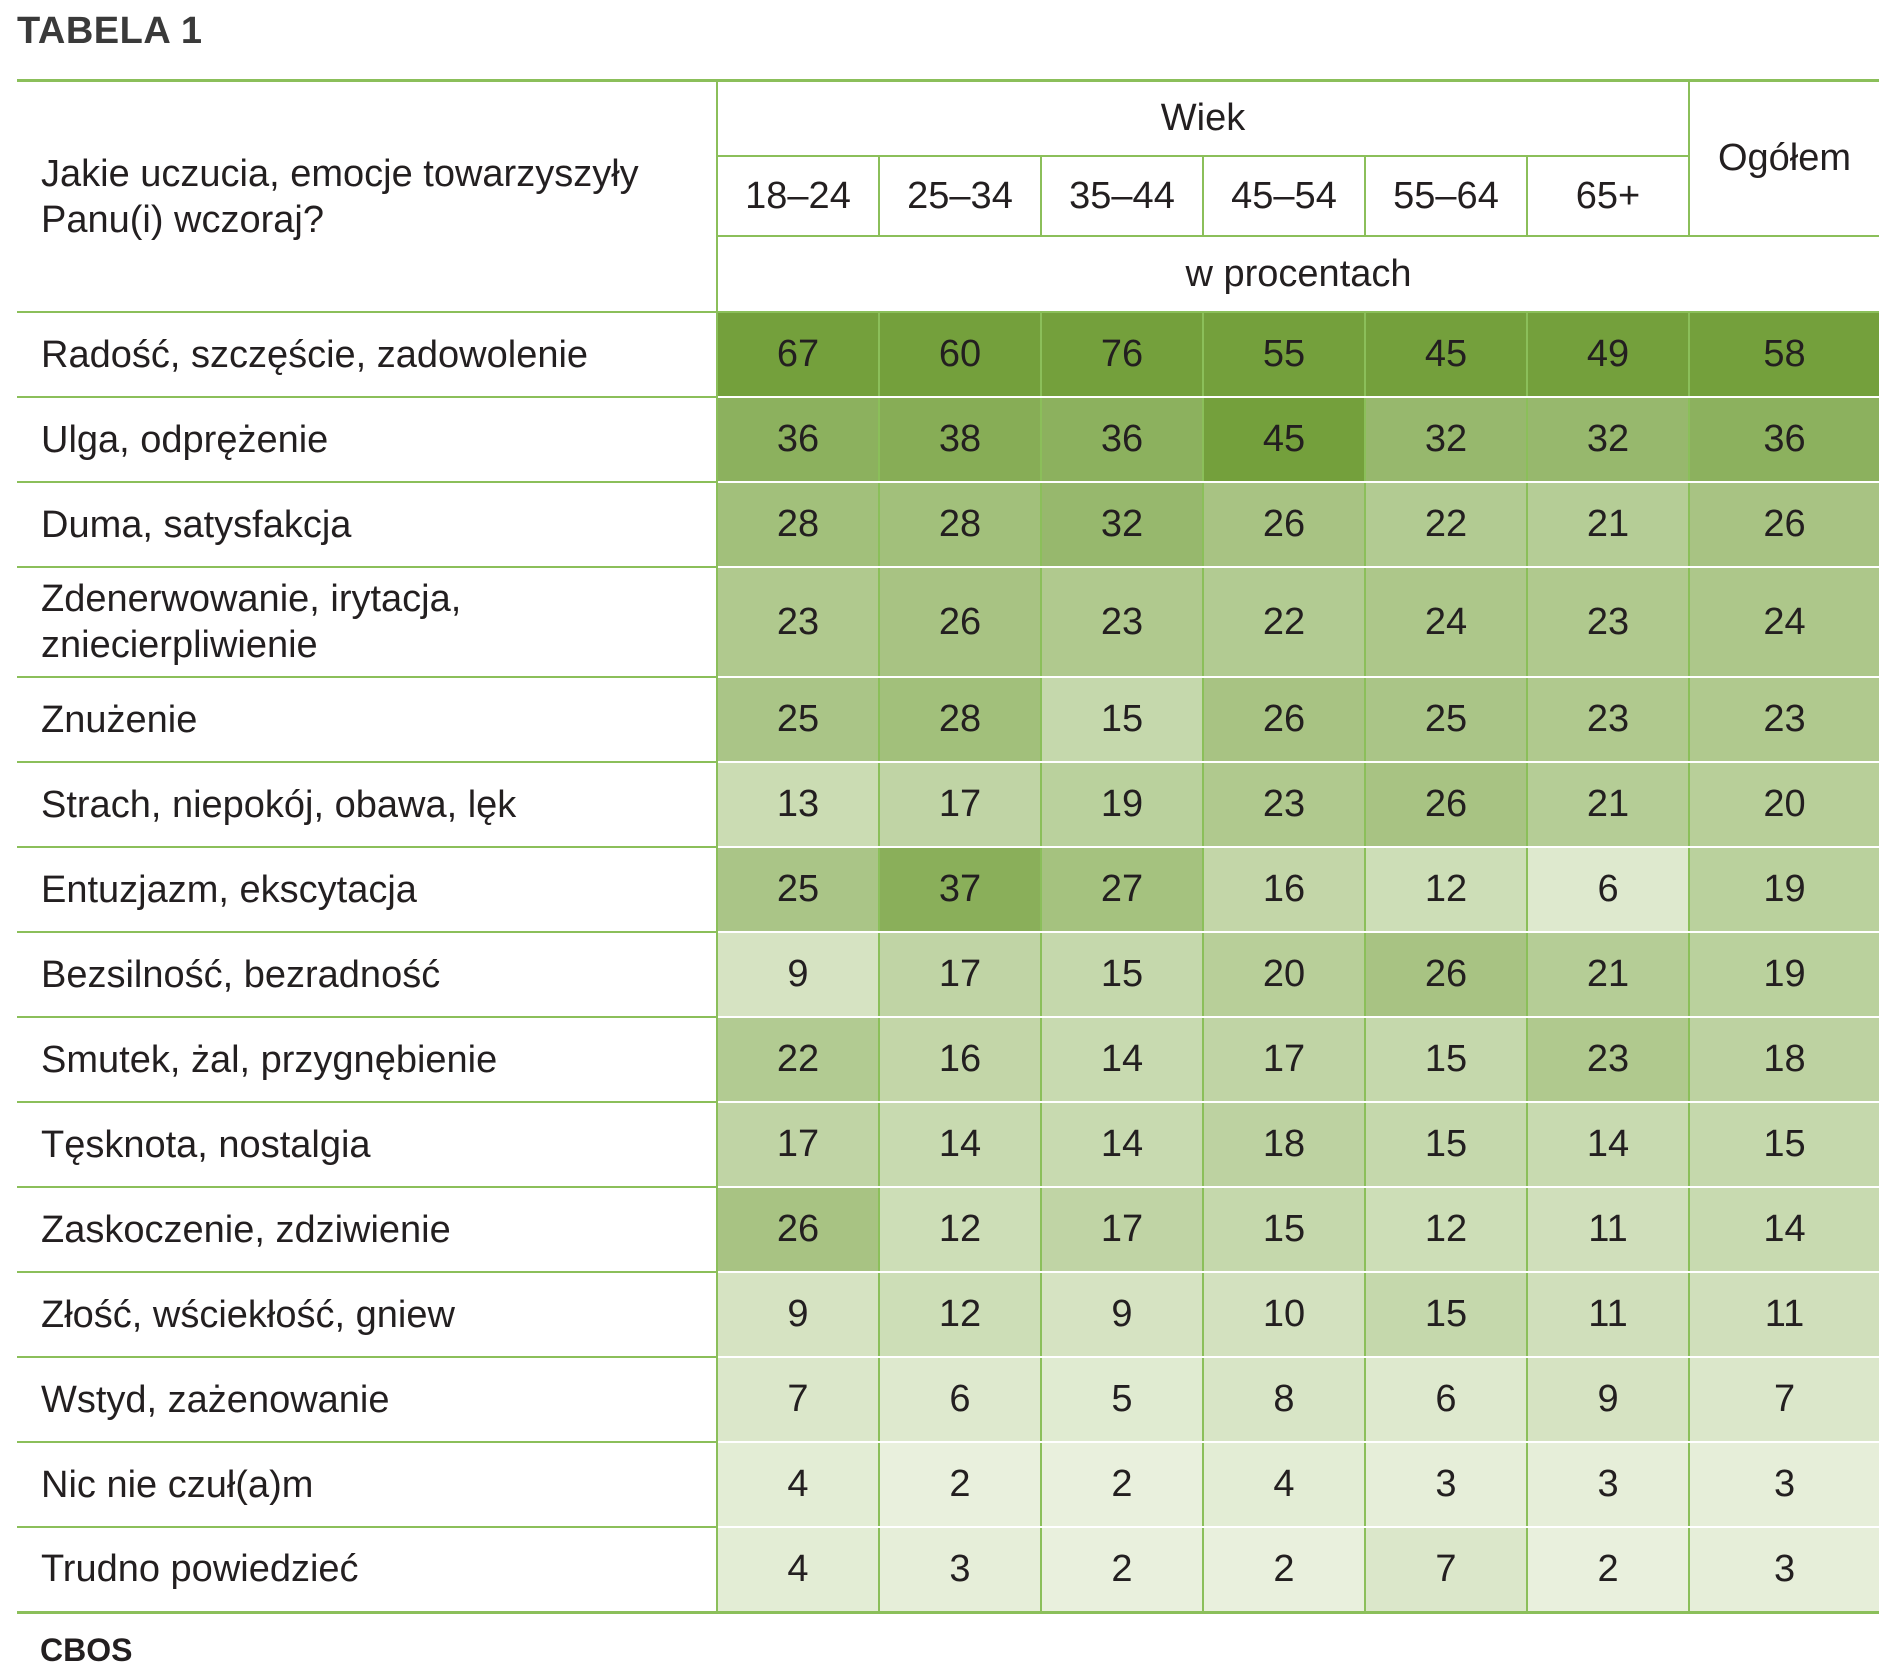  I want to click on value-cell-total: 36, so click(1784, 440).